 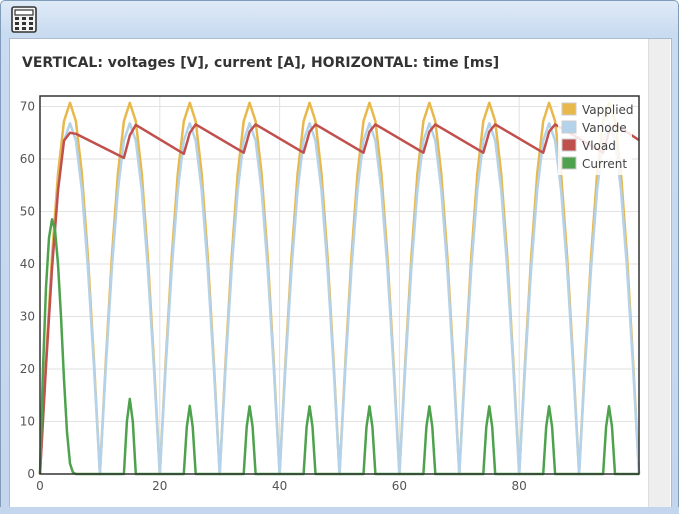 I want to click on y-tick-label: 10, so click(x=27, y=422).